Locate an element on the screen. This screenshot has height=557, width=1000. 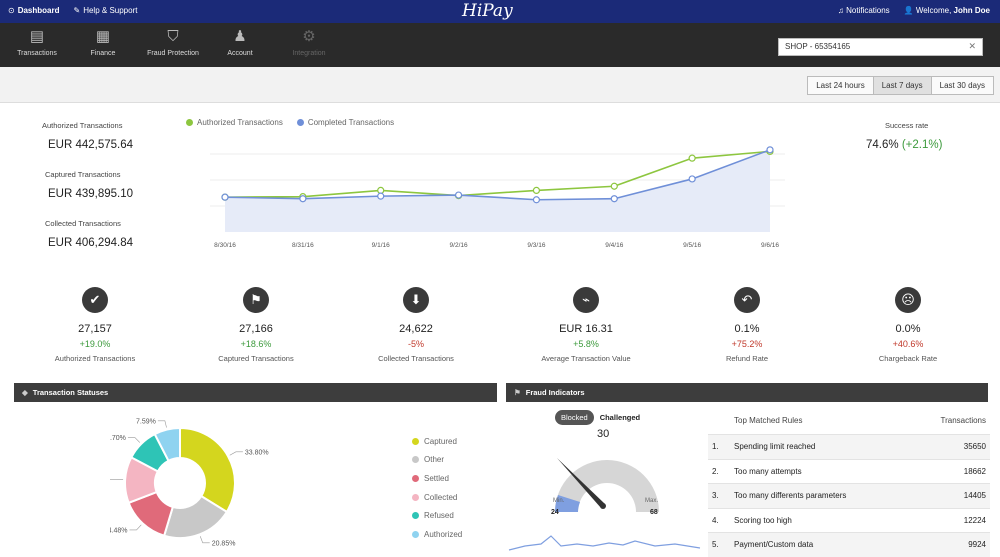
gauge-max-value: 68 is located at coordinates (654, 512).